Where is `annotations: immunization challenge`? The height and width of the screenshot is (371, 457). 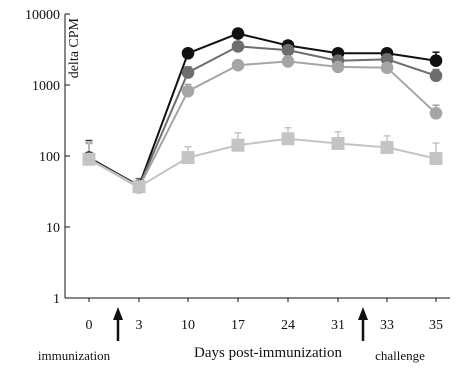 annotations: immunization challenge is located at coordinates (231, 335).